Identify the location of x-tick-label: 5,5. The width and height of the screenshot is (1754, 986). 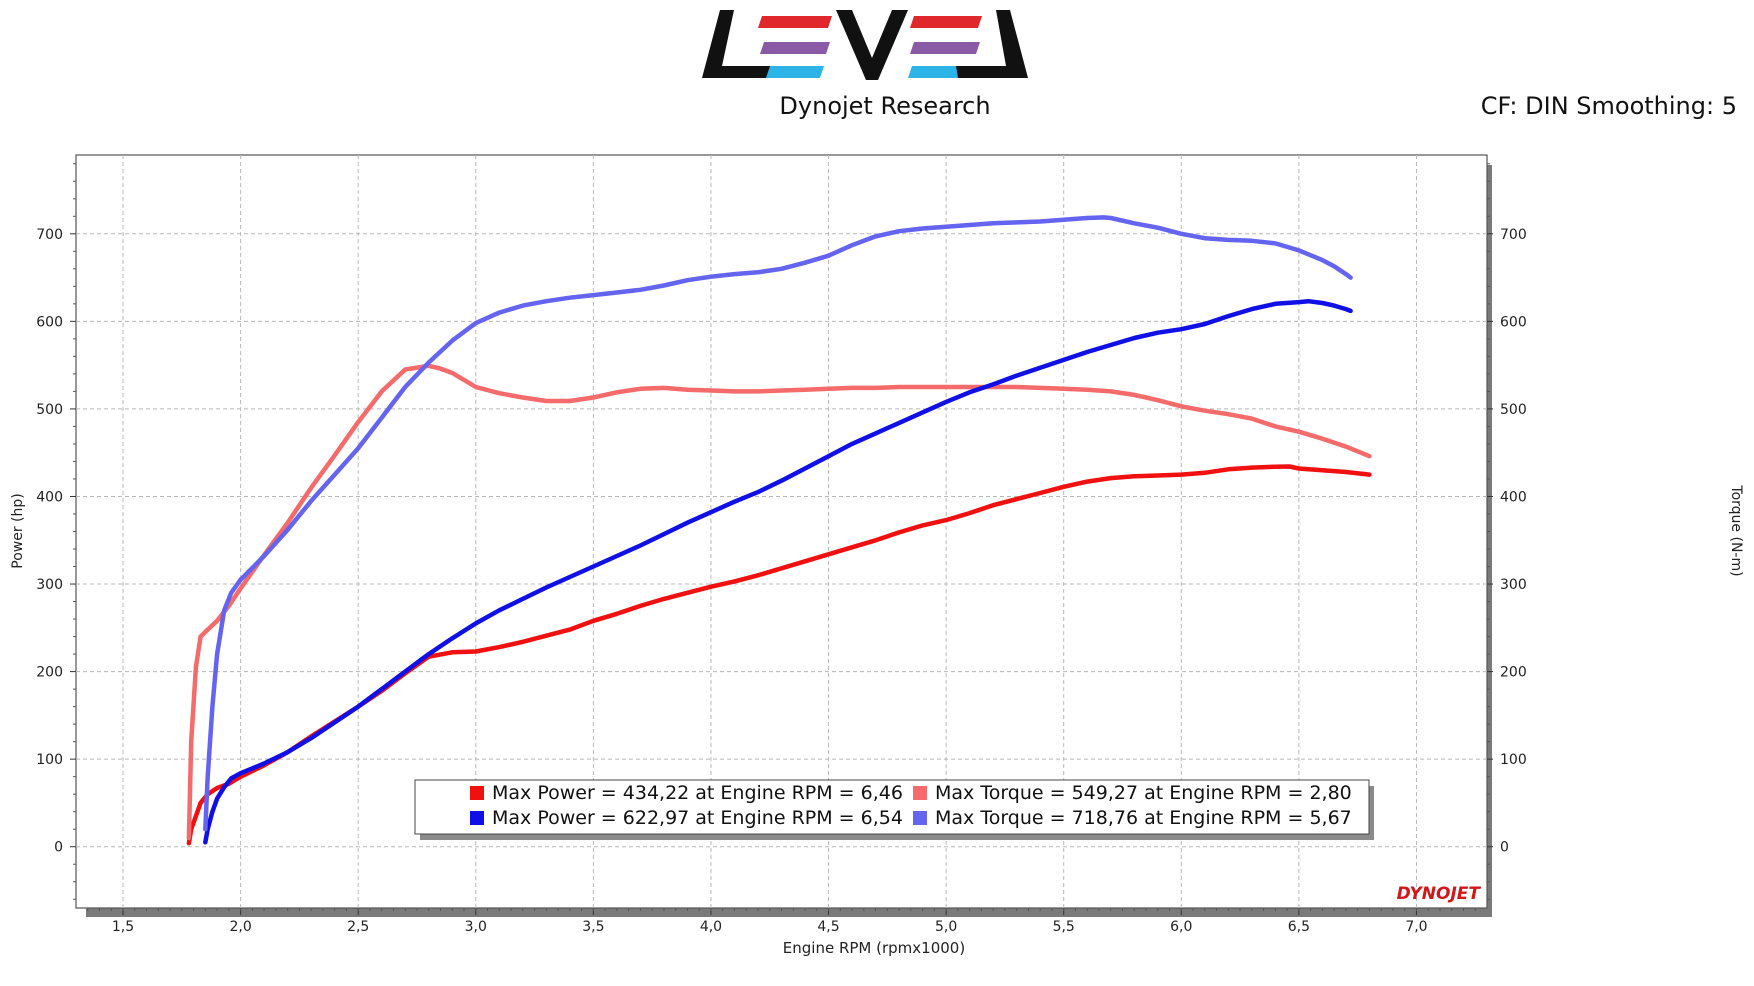
(1064, 927).